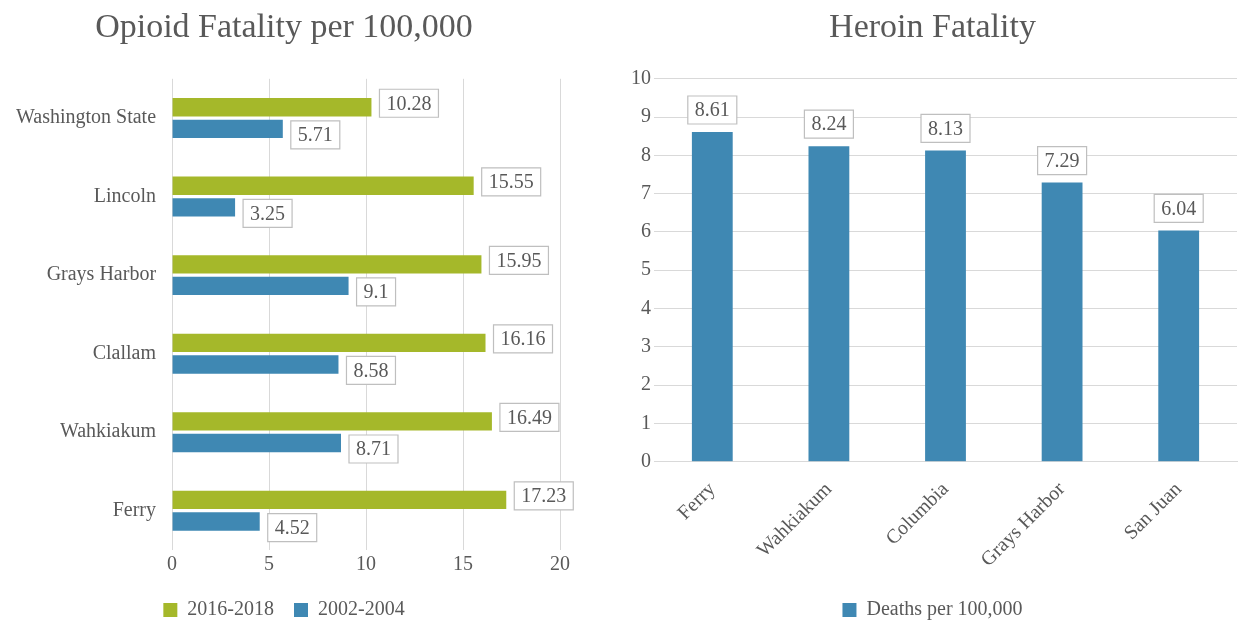 This screenshot has width=1257, height=640. What do you see at coordinates (646, 421) in the screenshot?
I see `y-tick-label: 1` at bounding box center [646, 421].